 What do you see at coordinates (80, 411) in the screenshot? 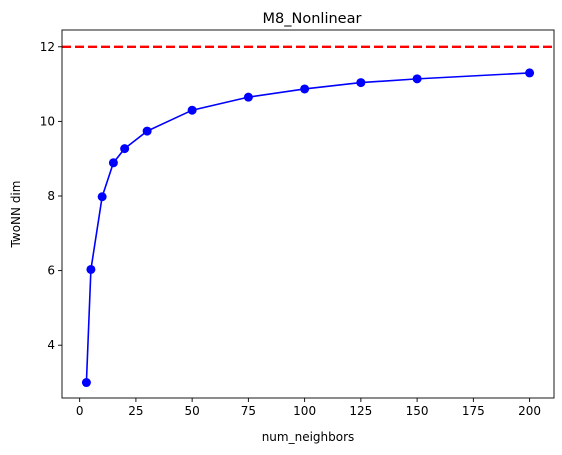
I see `x-tick-label: 0` at bounding box center [80, 411].